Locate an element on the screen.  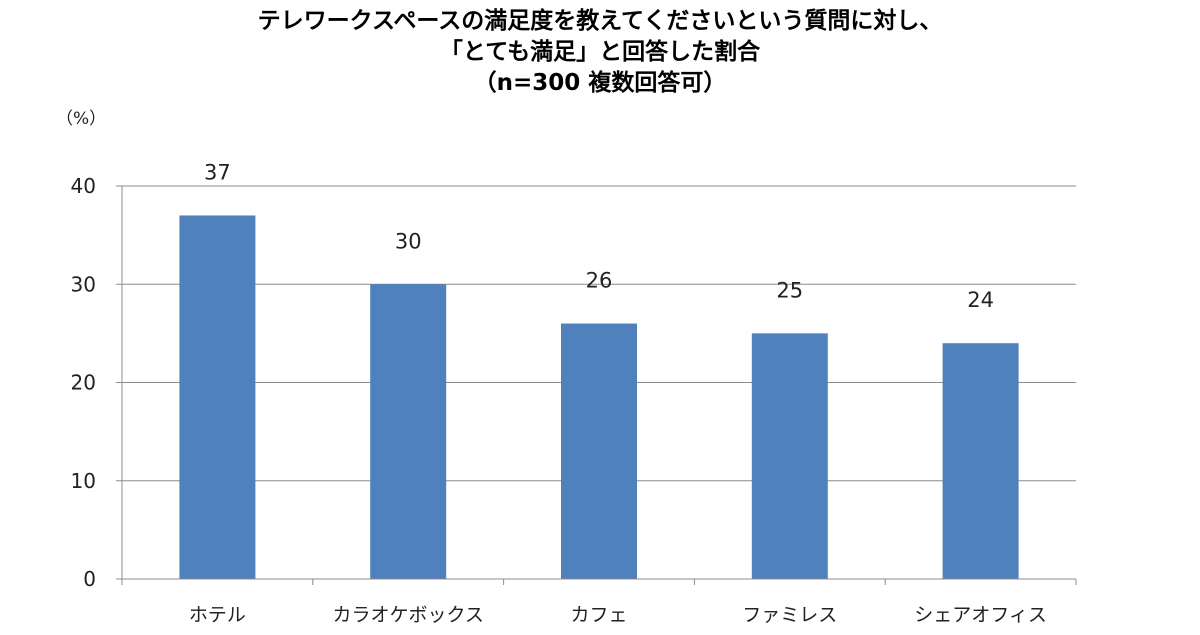
data-label: 25 is located at coordinates (789, 290).